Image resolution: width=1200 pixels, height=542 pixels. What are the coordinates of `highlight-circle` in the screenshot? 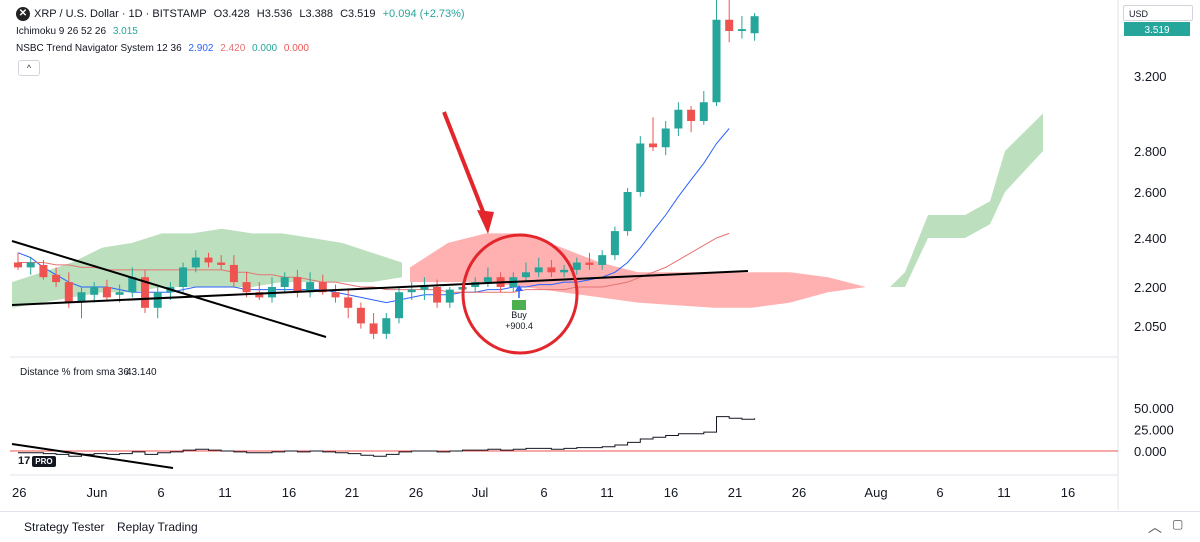 It's located at (520, 294).